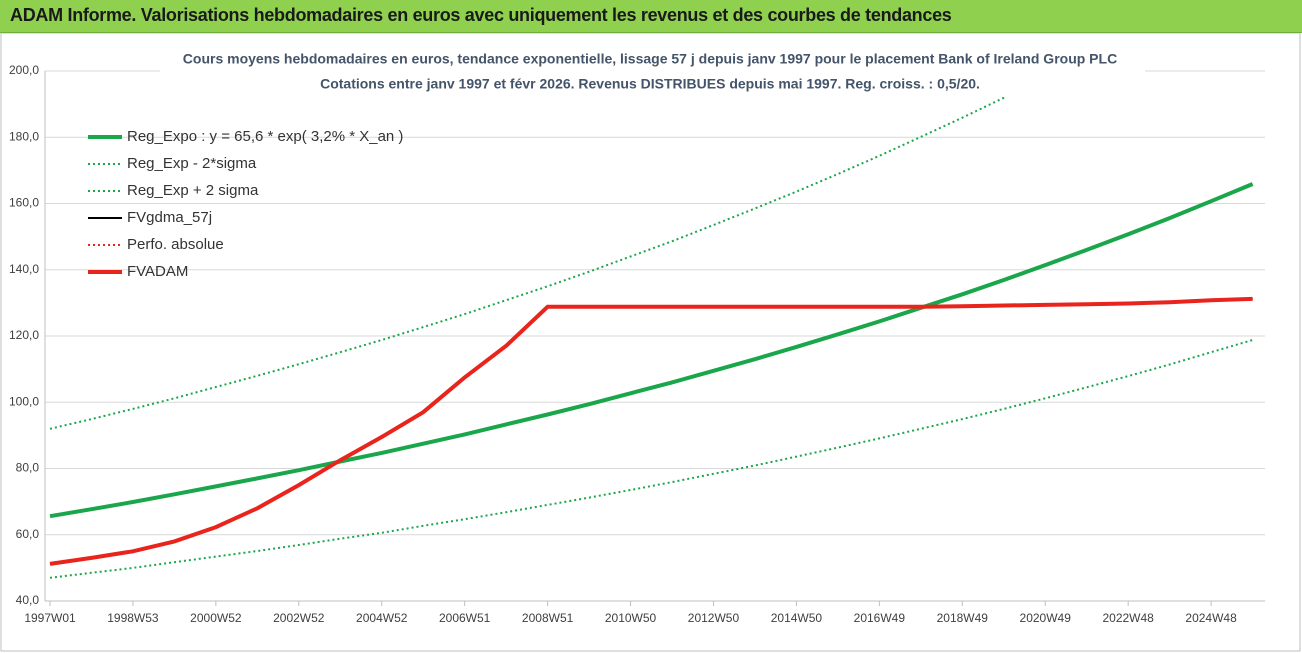  Describe the element at coordinates (963, 618) in the screenshot. I see `x-tick-label: 2018W49` at that location.